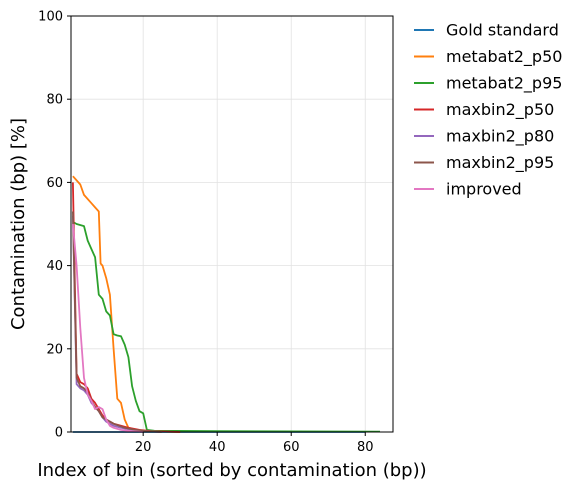 The width and height of the screenshot is (582, 490). I want to click on y-tick-label: 60, so click(54, 183).